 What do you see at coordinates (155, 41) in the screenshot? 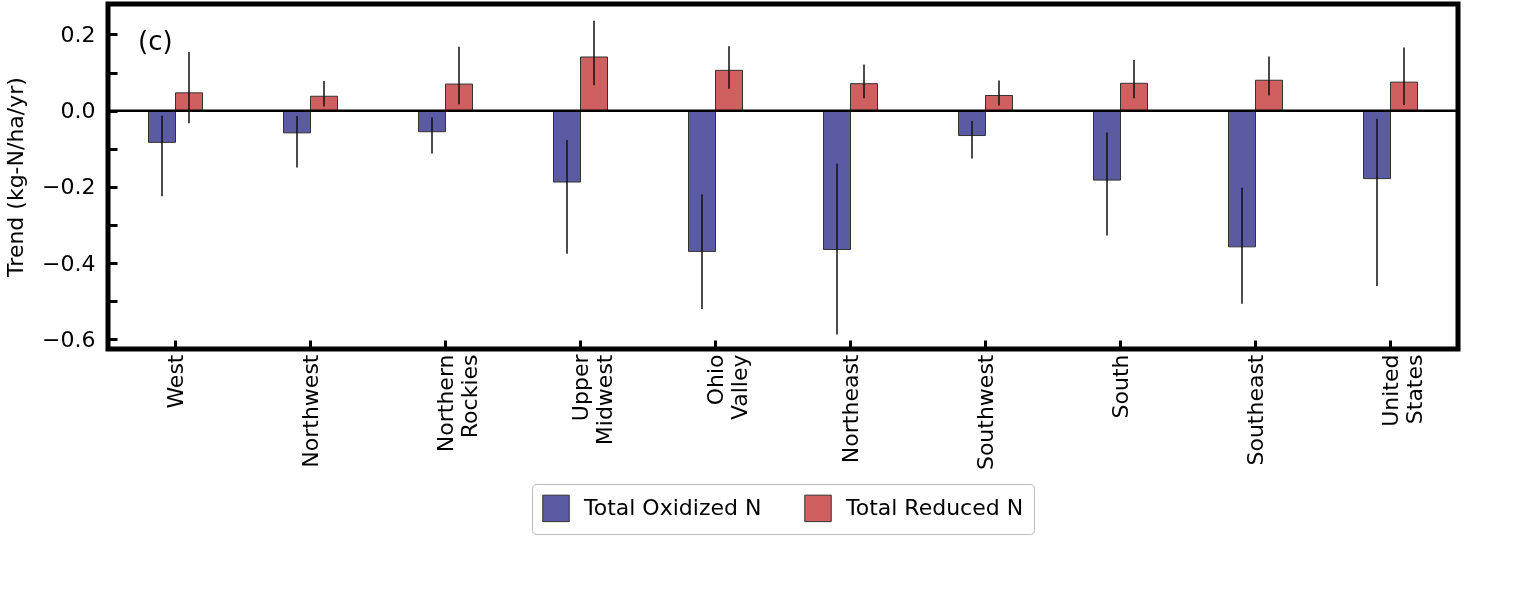
I see `annotation: (c)` at bounding box center [155, 41].